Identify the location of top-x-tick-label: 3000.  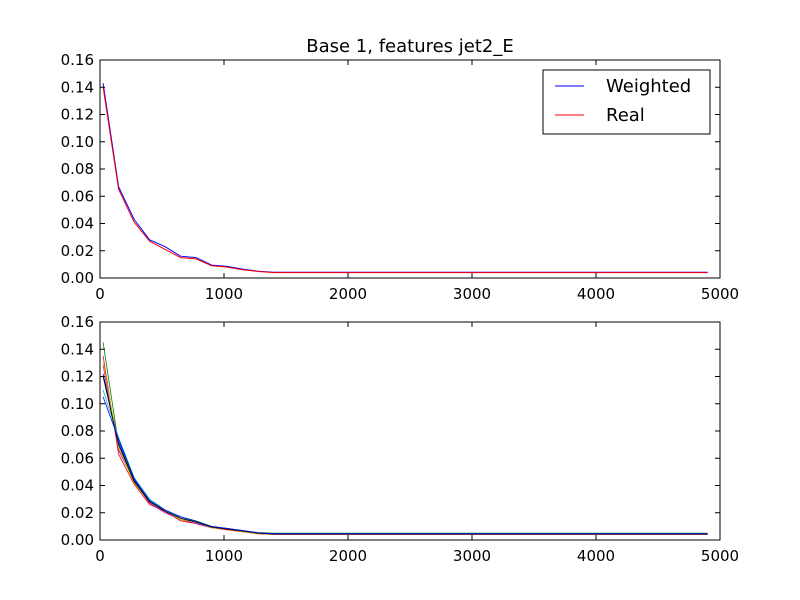
(472, 294).